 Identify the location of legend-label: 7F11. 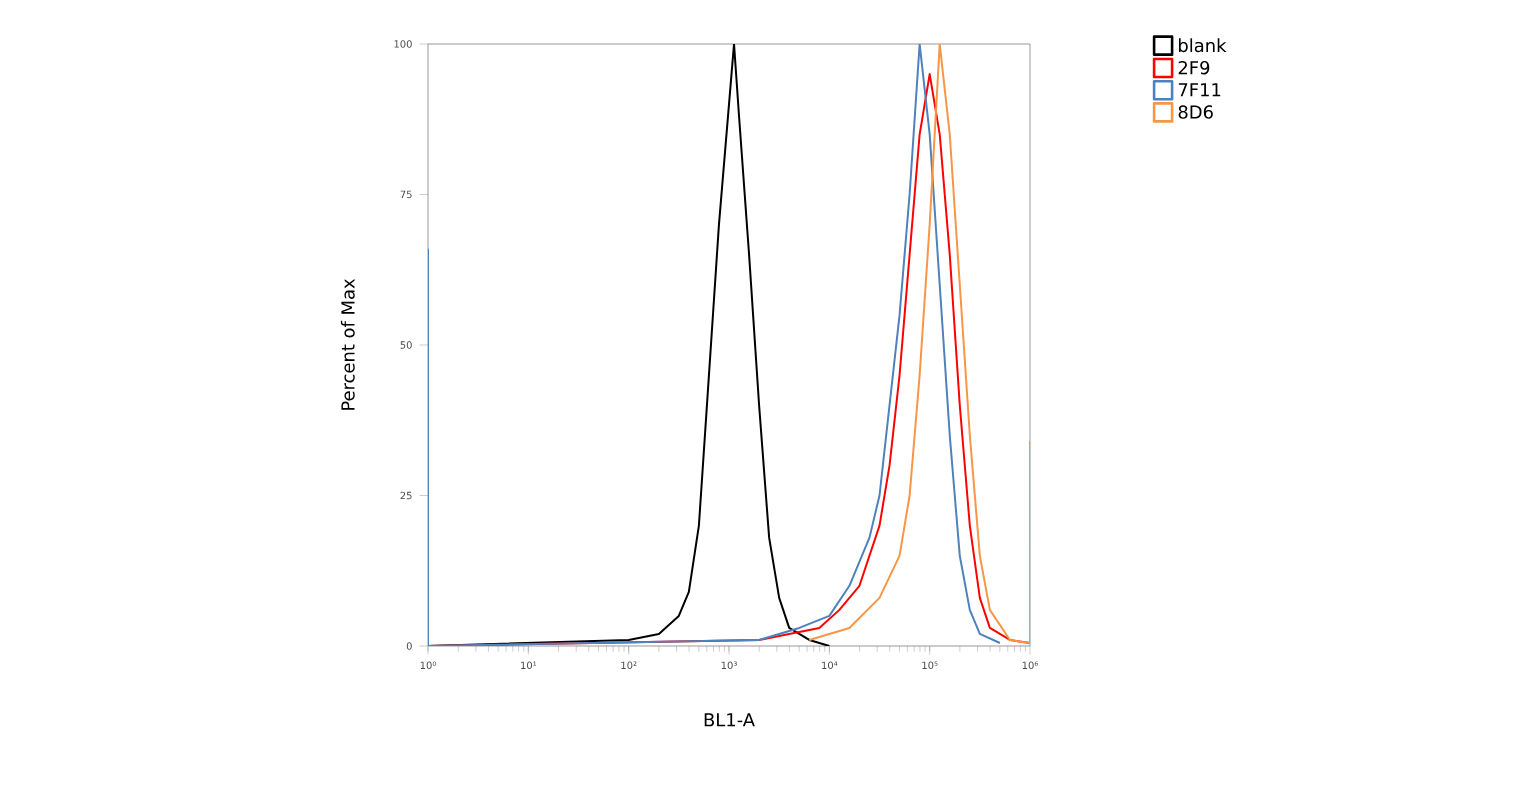
(1199, 90).